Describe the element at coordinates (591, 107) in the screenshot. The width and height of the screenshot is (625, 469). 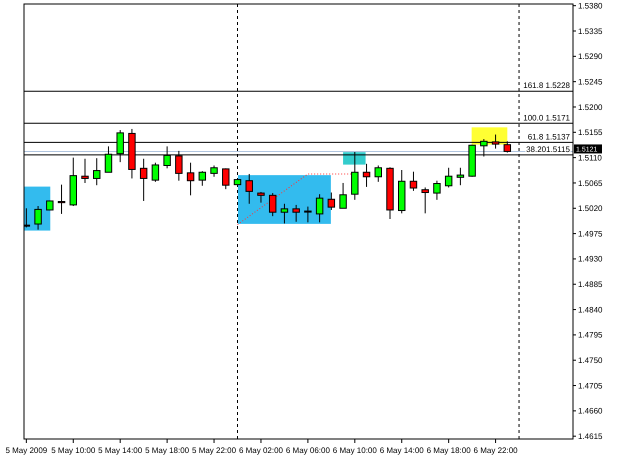
I see `y-tick-label: 1.5200` at that location.